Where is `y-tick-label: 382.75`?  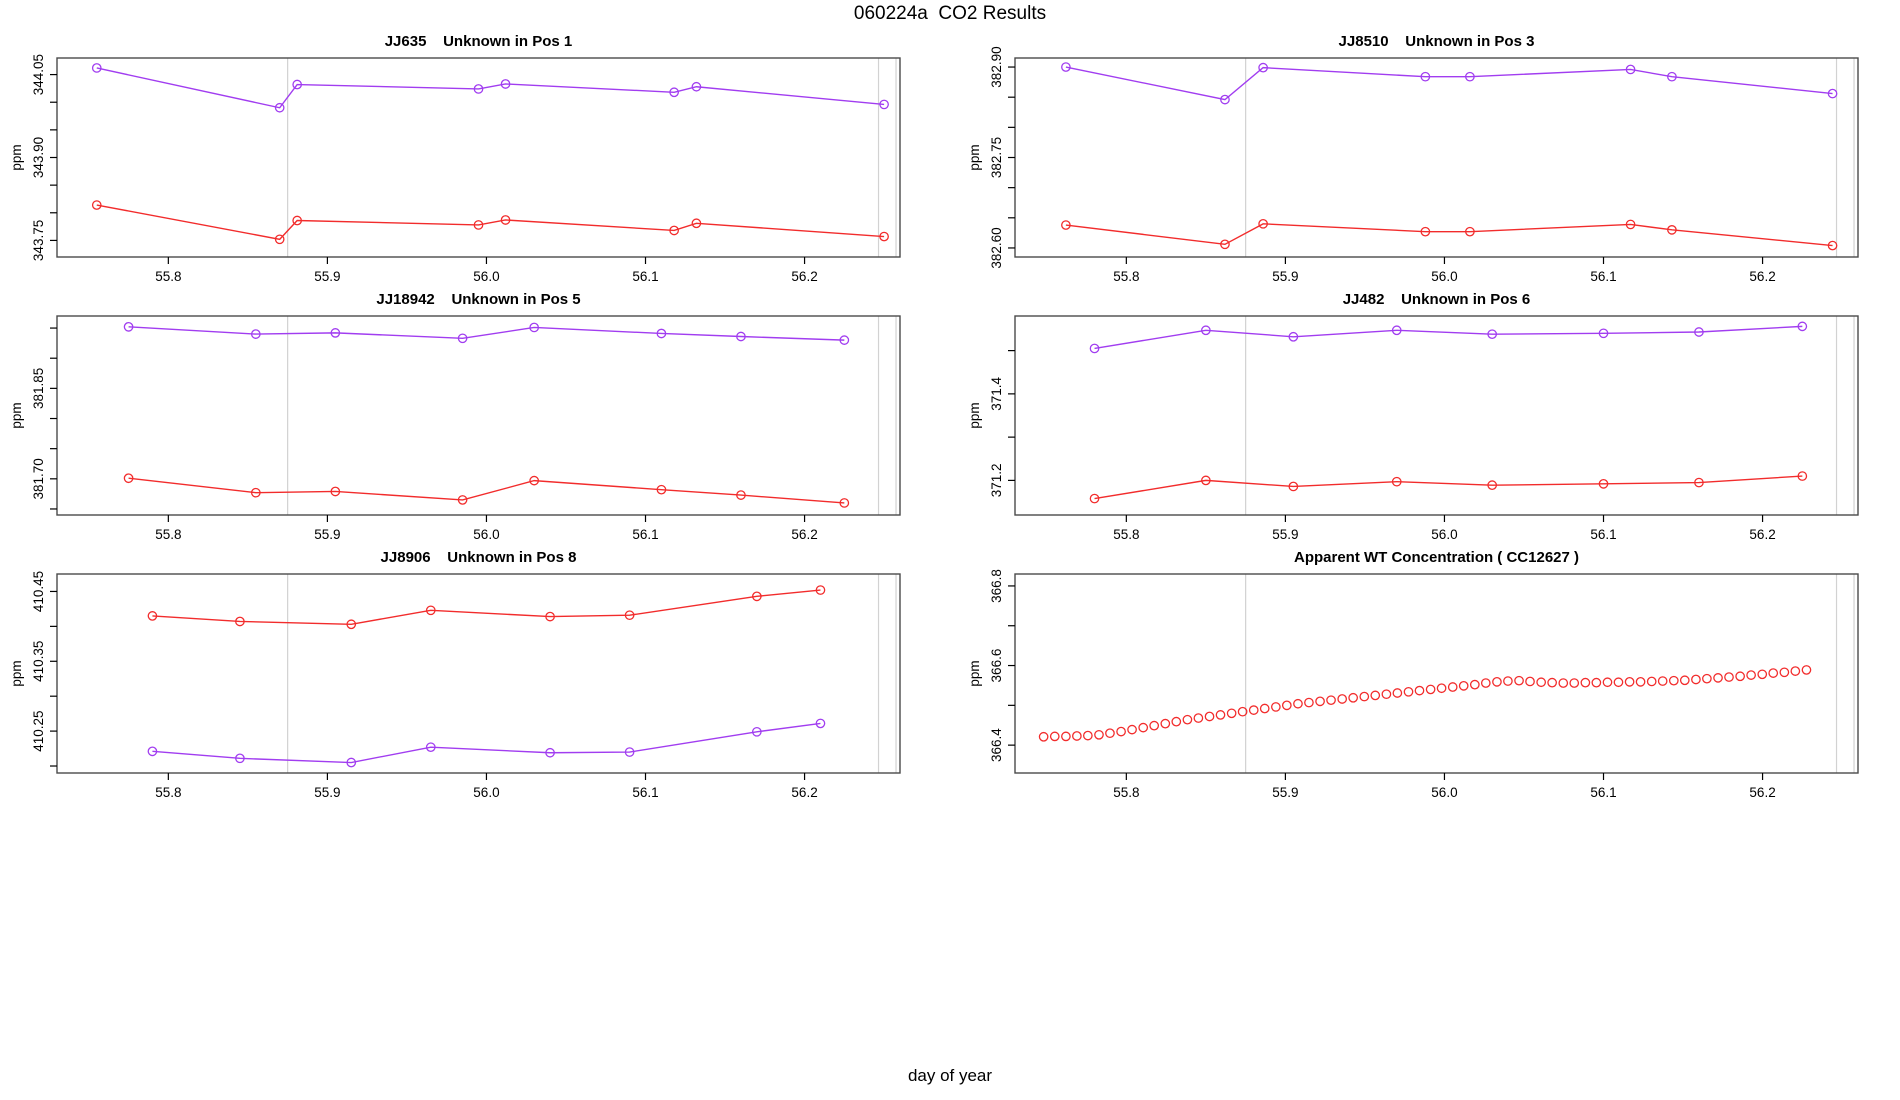
y-tick-label: 382.75 is located at coordinates (996, 157).